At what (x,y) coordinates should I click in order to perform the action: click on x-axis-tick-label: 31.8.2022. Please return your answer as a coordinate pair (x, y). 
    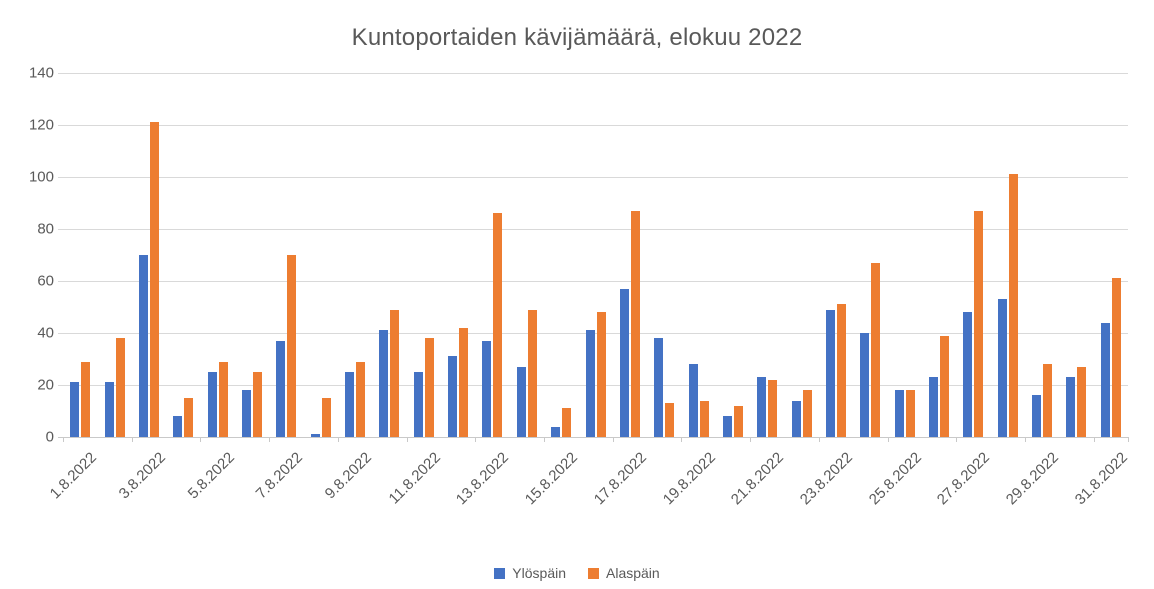
    Looking at the image, I should click on (1101, 479).